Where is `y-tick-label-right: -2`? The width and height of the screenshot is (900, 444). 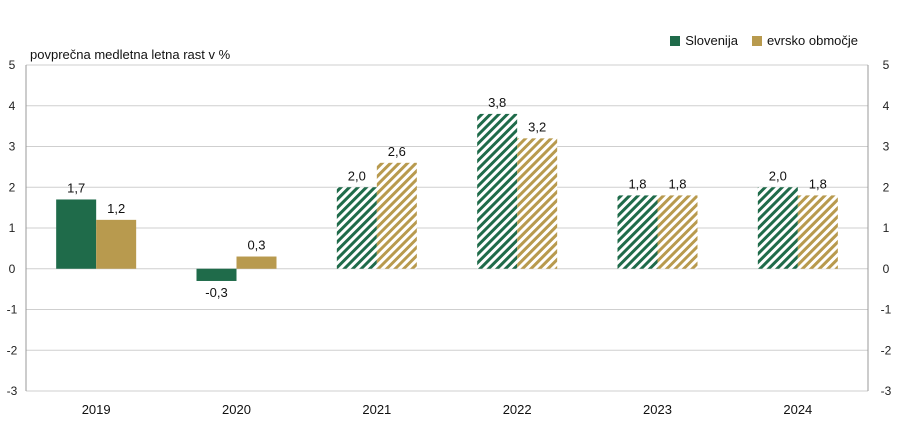 y-tick-label-right: -2 is located at coordinates (886, 350).